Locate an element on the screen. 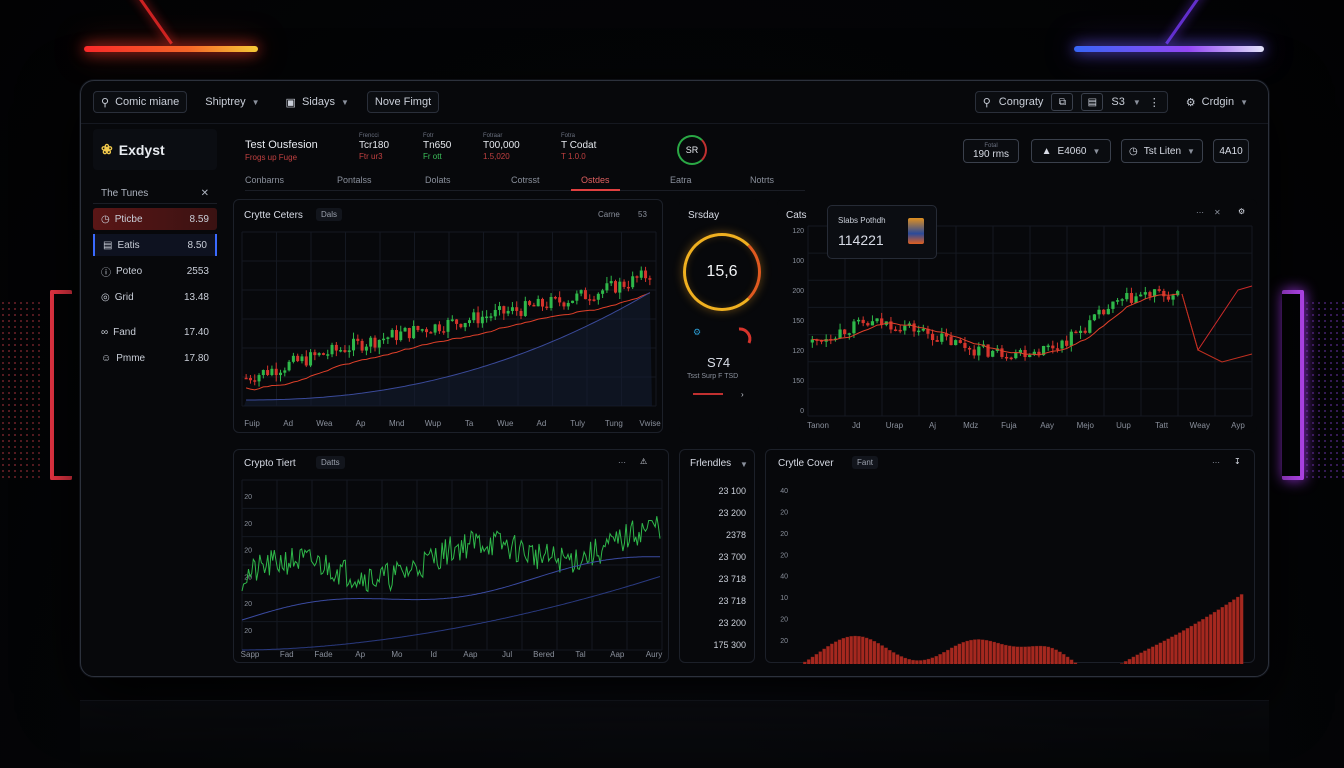 The image size is (1344, 768). gear-icon: ⚙ is located at coordinates (1242, 211).